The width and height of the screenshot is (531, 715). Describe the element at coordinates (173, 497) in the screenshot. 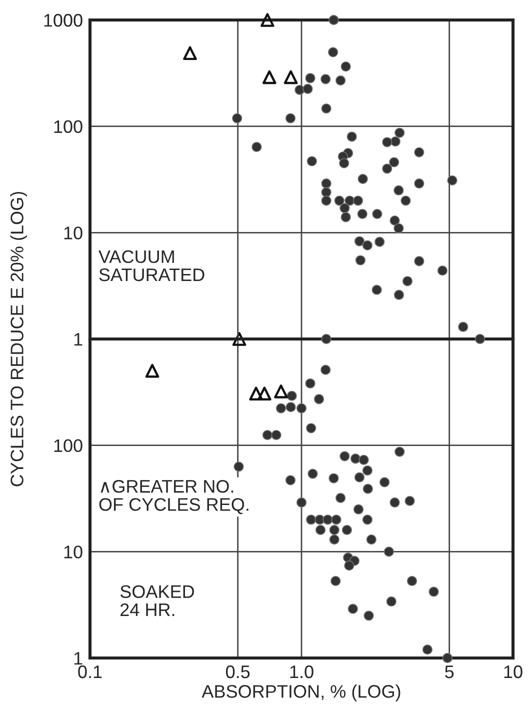

I see `annotation: ∧GREATER NO. OF CYCLES REQ.` at that location.